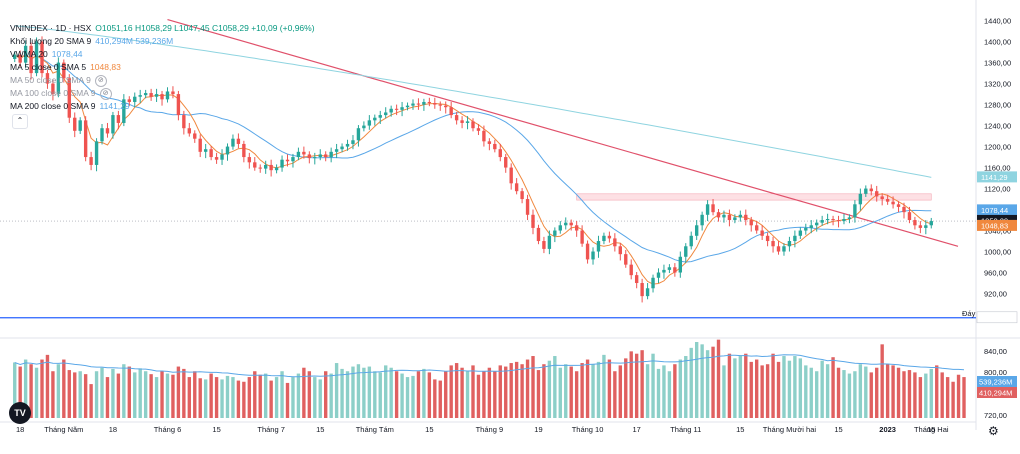 This screenshot has width=1020, height=454. What do you see at coordinates (997, 381) in the screenshot?
I see `volume-tag` at bounding box center [997, 381].